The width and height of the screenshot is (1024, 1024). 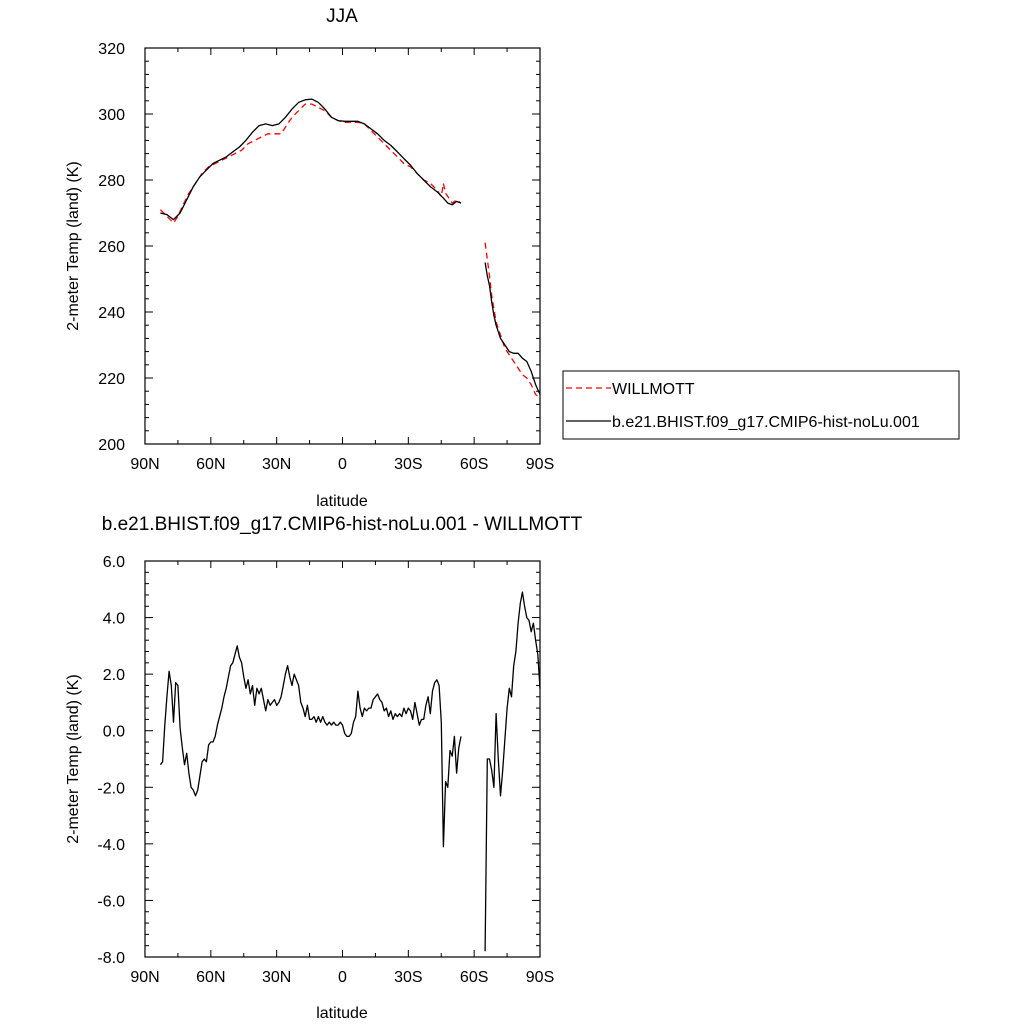 What do you see at coordinates (111, 115) in the screenshot?
I see `top-y-tick-label: 300` at bounding box center [111, 115].